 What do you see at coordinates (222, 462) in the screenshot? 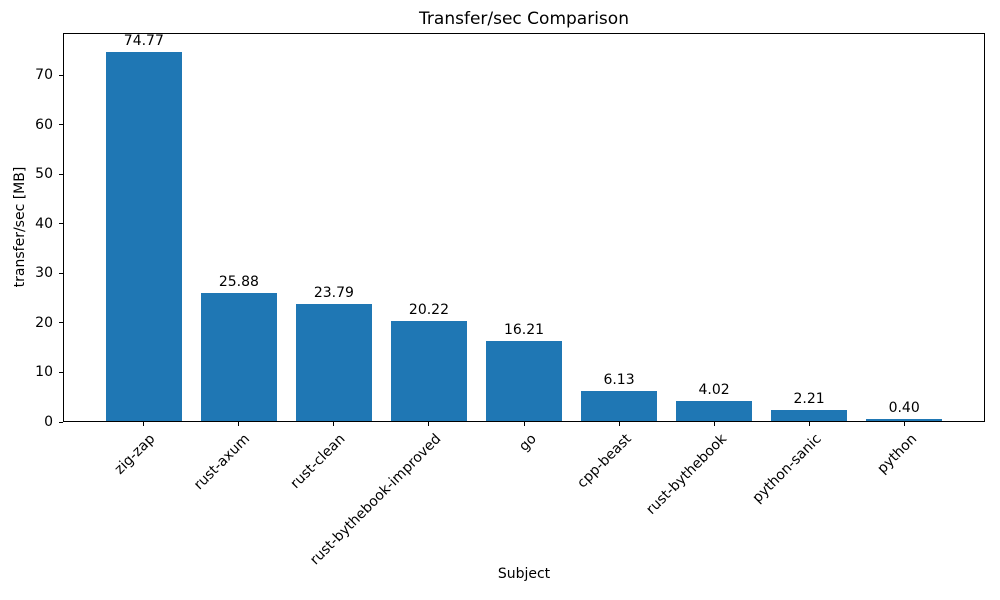
I see `x-tick-label: rust-axum` at bounding box center [222, 462].